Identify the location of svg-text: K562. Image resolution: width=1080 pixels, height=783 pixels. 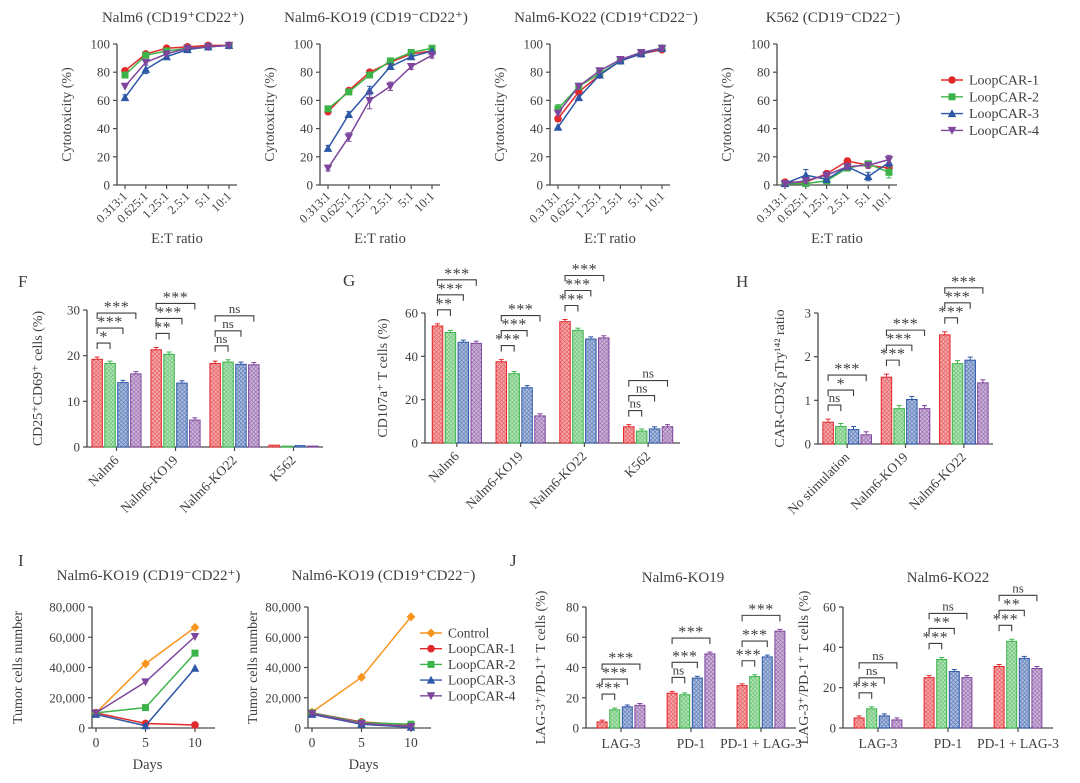
(637, 465).